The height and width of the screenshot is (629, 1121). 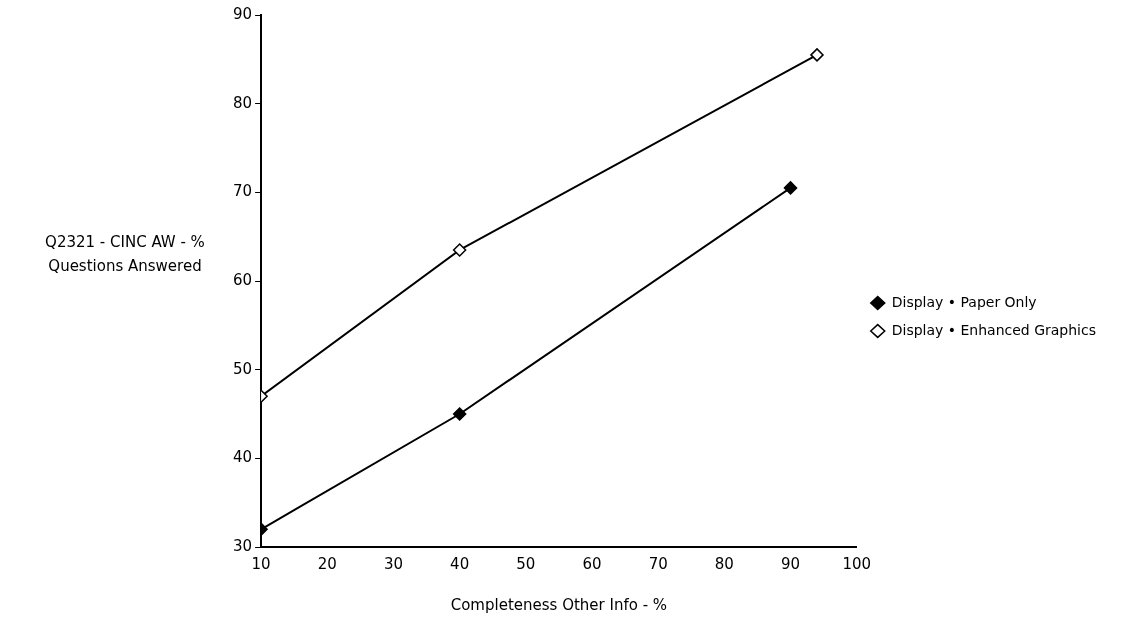 I want to click on legend-label: Display • Paper Only, so click(x=964, y=301).